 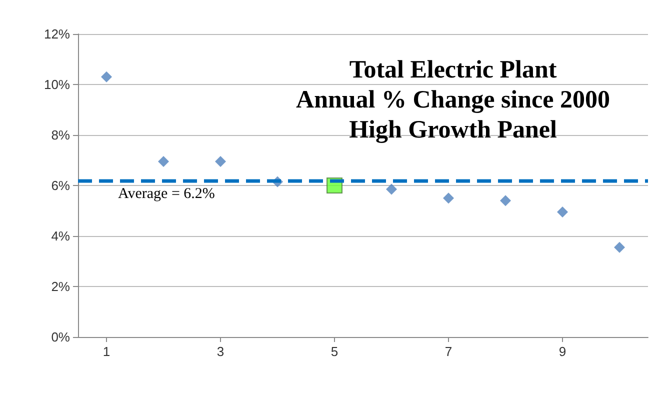 What do you see at coordinates (334, 351) in the screenshot?
I see `x-tick-label: 5` at bounding box center [334, 351].